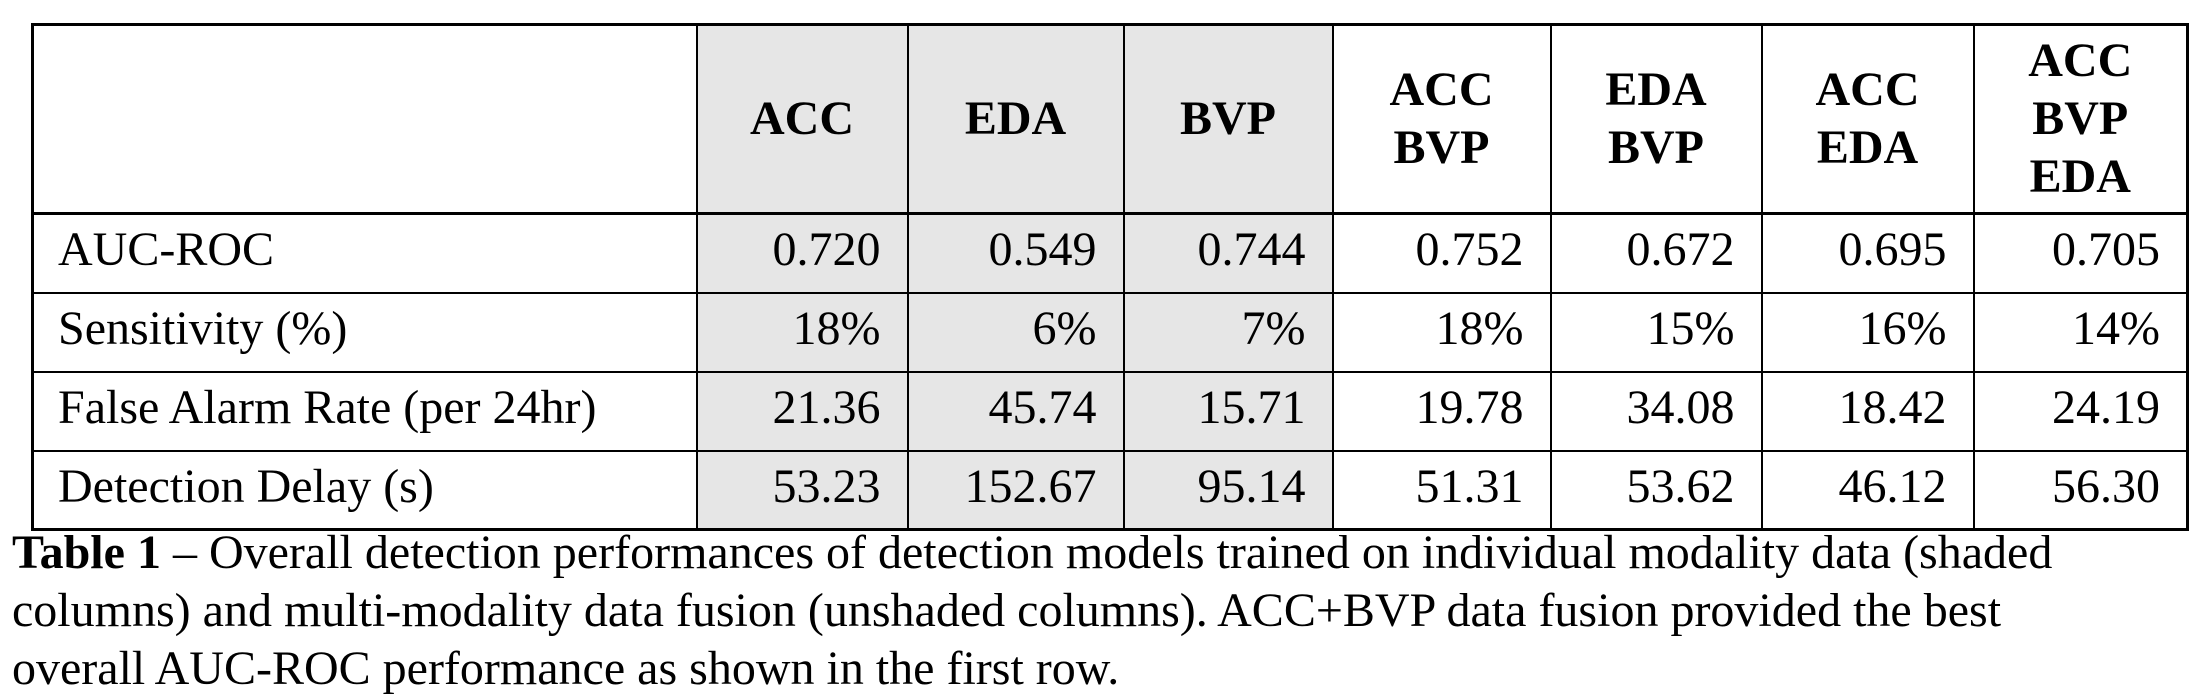  What do you see at coordinates (802, 119) in the screenshot?
I see `column-header-cell: ACC` at bounding box center [802, 119].